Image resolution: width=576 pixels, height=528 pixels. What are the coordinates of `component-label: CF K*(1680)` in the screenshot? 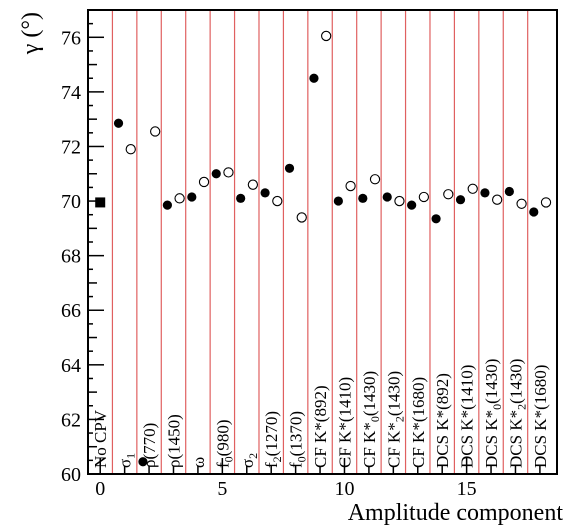 It's located at (418, 422).